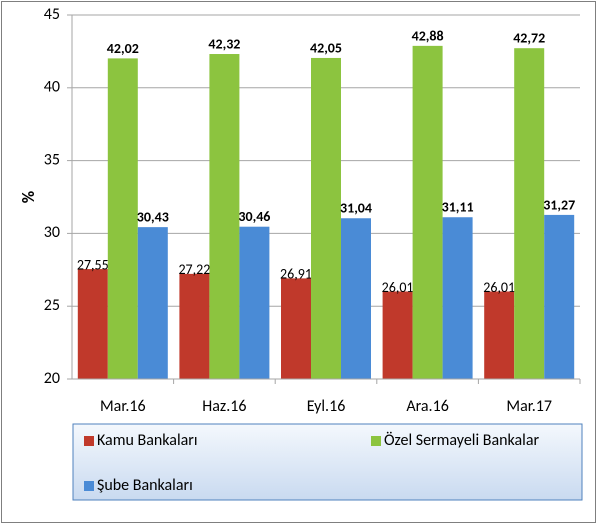  What do you see at coordinates (529, 38) in the screenshot?
I see `value-label: 42,72` at bounding box center [529, 38].